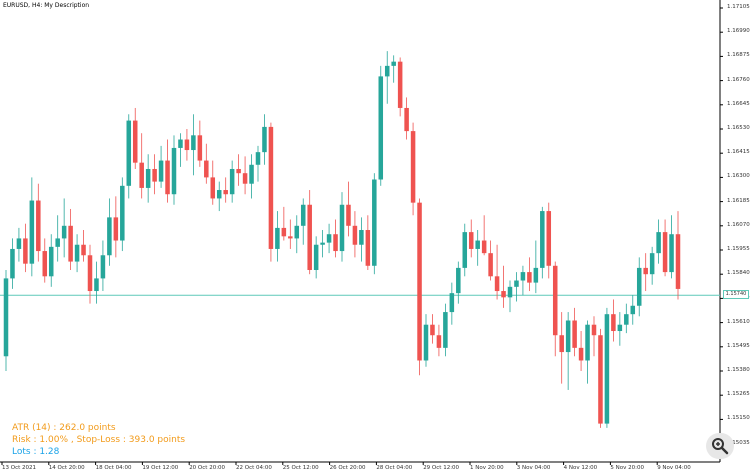 This screenshot has width=750, height=474. I want to click on price-tick-label: 1.16300, so click(738, 176).